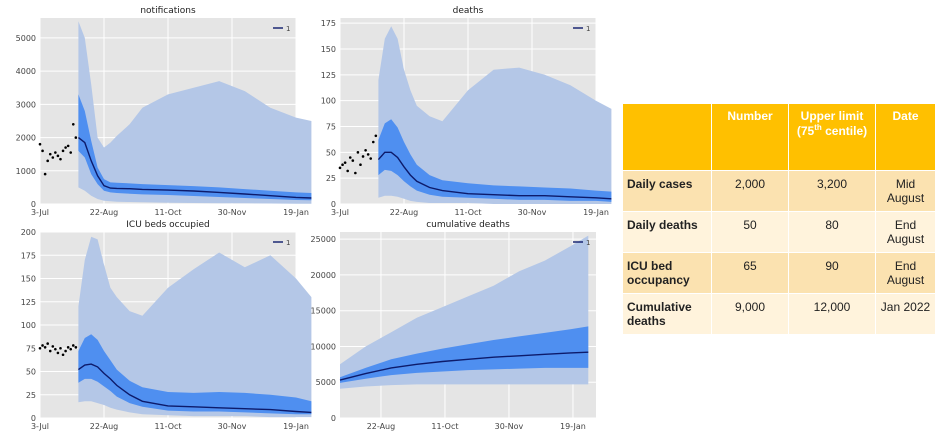 The width and height of the screenshot is (936, 432). What do you see at coordinates (832, 314) in the screenshot?
I see `row-upper: 12,000` at bounding box center [832, 314].